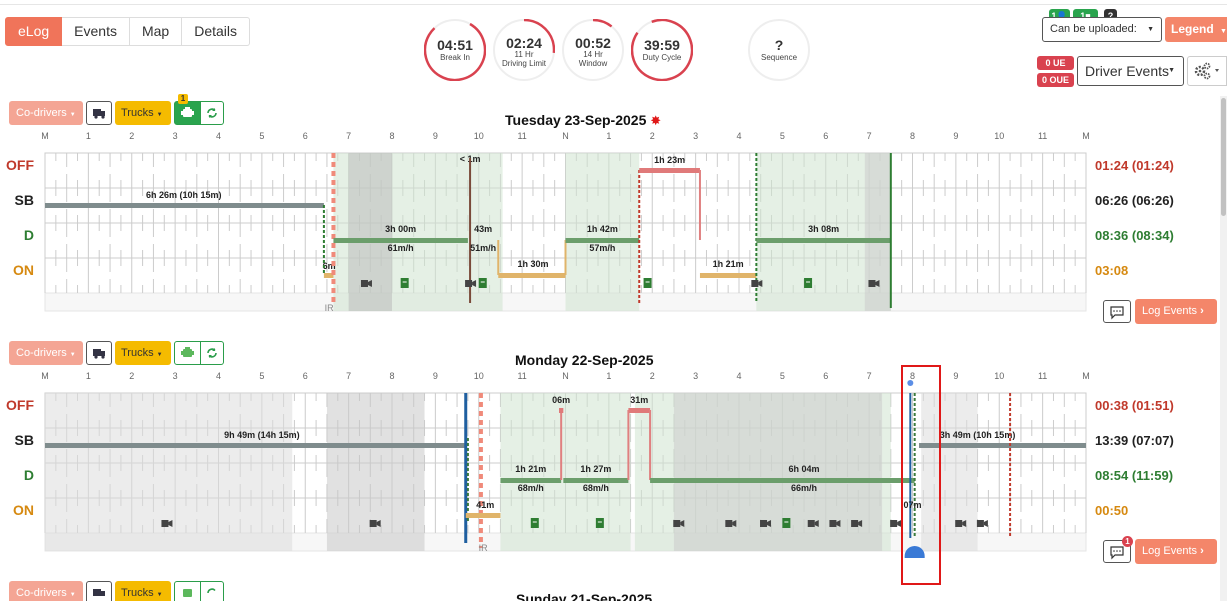 The height and width of the screenshot is (601, 1227). I want to click on segment-label: 61m/h, so click(401, 248).